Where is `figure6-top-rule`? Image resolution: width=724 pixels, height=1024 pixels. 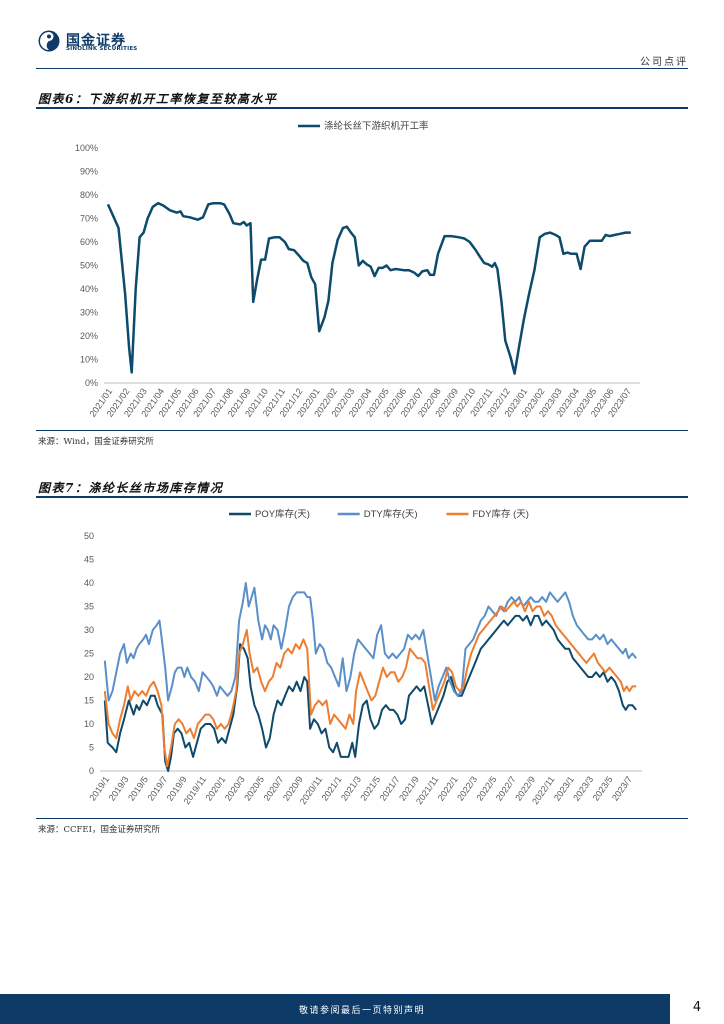
figure6-top-rule is located at coordinates (362, 108).